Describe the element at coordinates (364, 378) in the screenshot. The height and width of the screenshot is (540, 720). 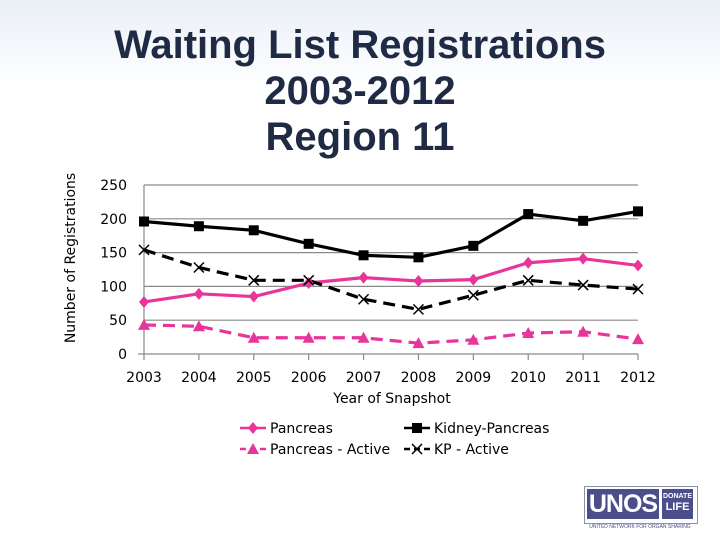
I see `x-tick-label-2007: 2007` at that location.